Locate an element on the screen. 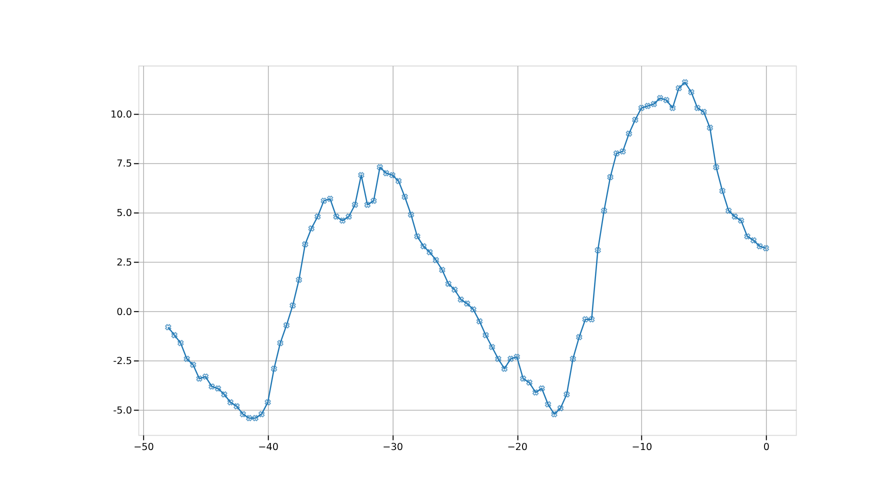 The width and height of the screenshot is (880, 495). y-tick-label: -2.5 is located at coordinates (122, 362).